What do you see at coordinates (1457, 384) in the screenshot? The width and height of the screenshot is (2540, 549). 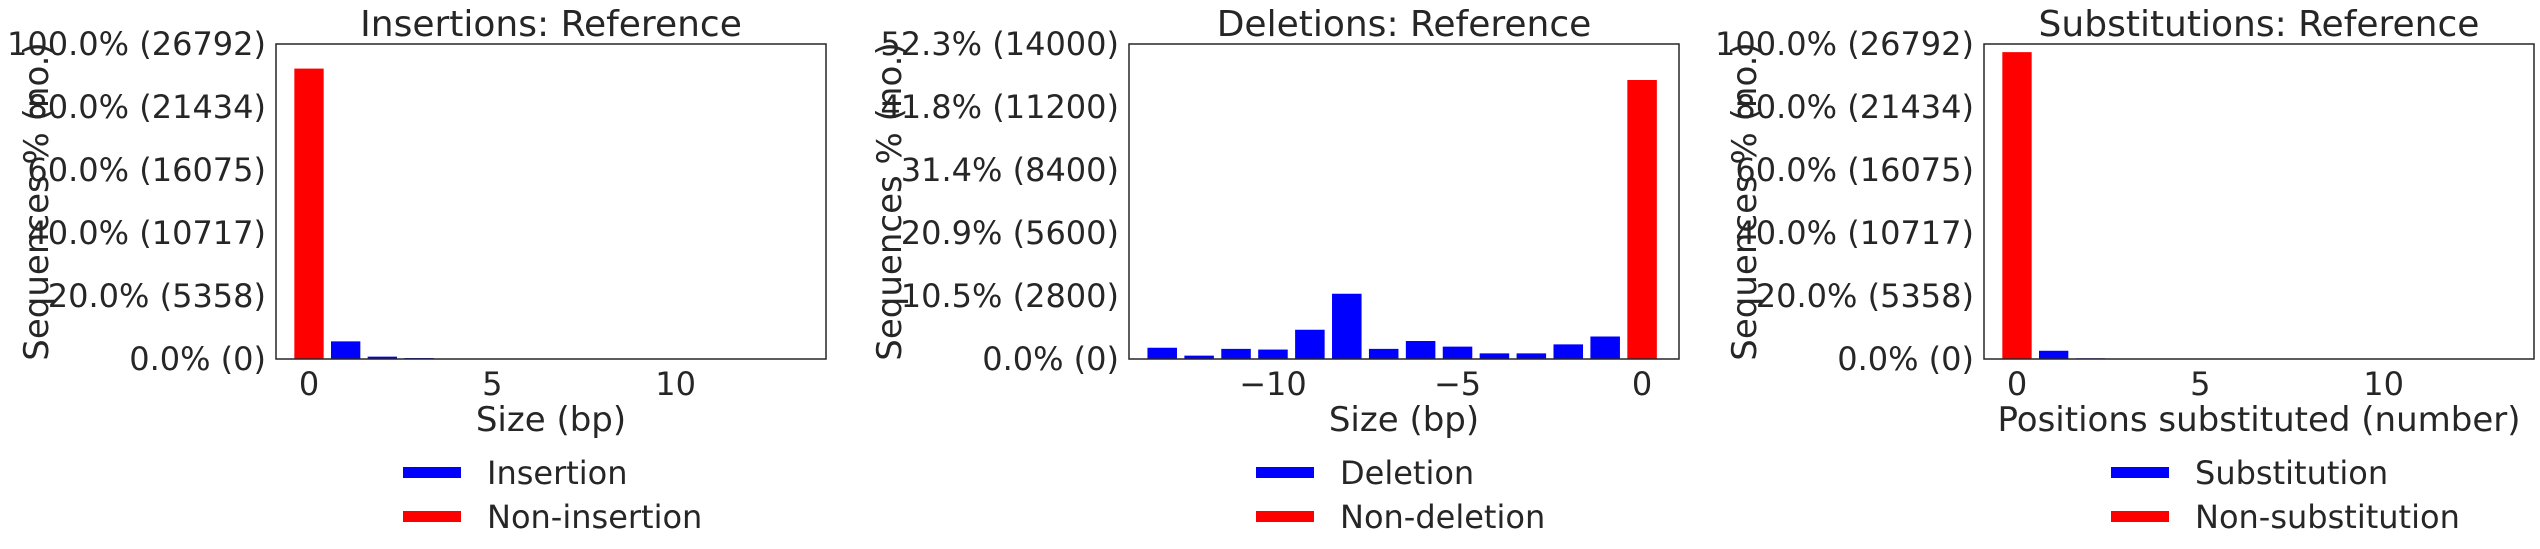 I see `x-tick-label: −5` at bounding box center [1457, 384].